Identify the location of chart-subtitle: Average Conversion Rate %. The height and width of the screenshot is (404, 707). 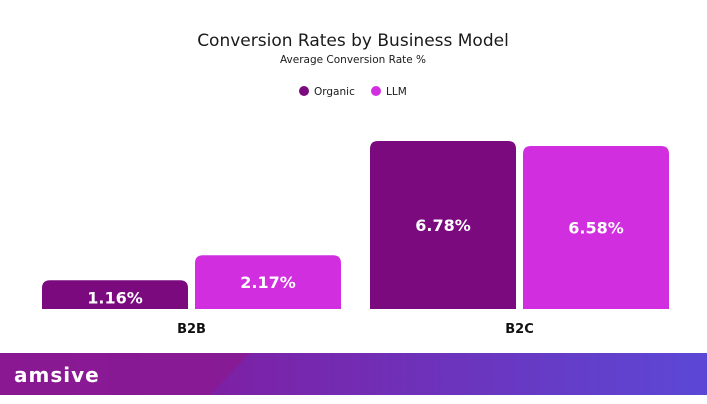
(353, 60).